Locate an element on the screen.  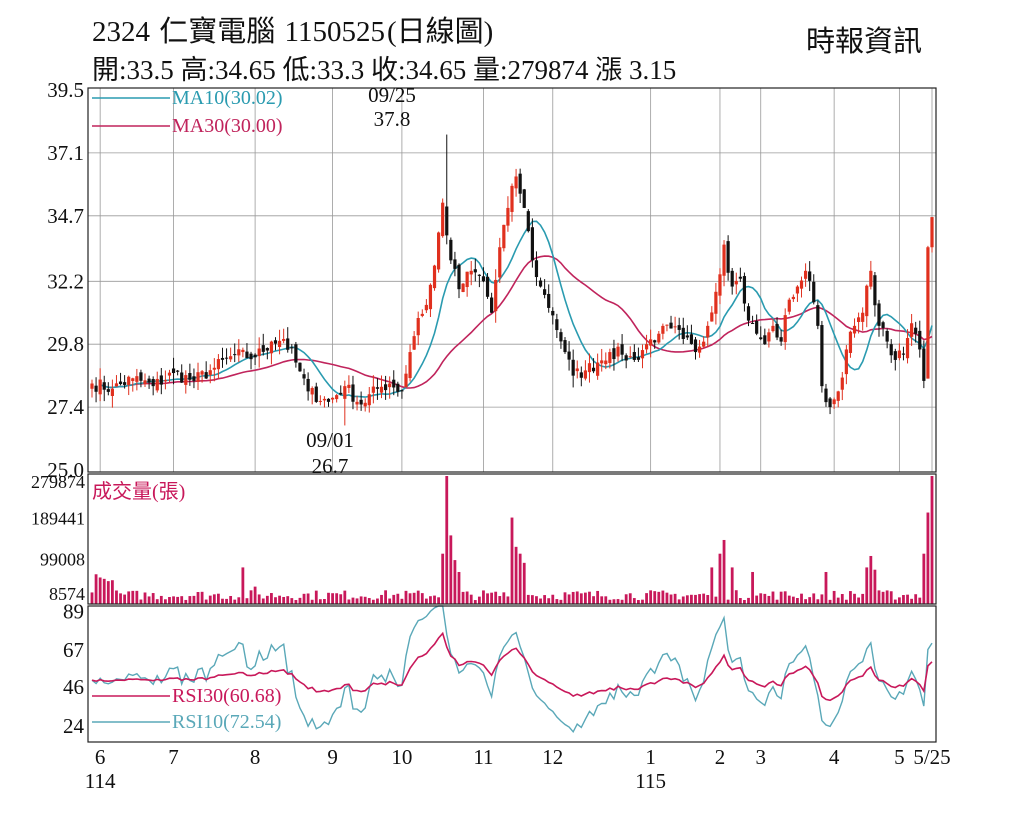
legend-rsi30: RSI30(60.68) is located at coordinates (226, 696).